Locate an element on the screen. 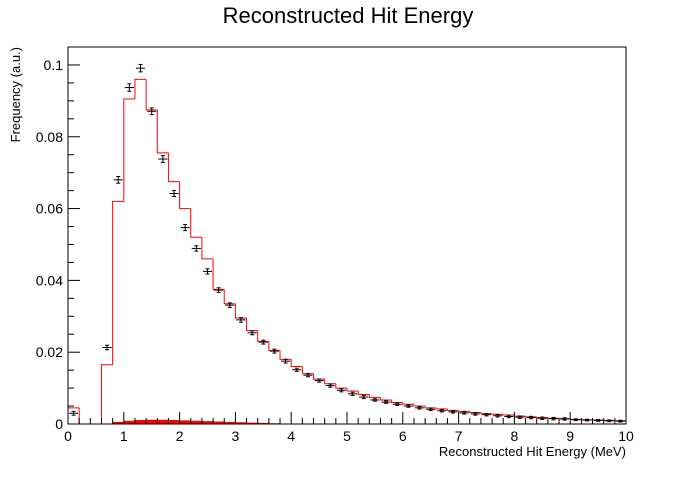  y-tick-label: 0.08 is located at coordinates (49, 137).